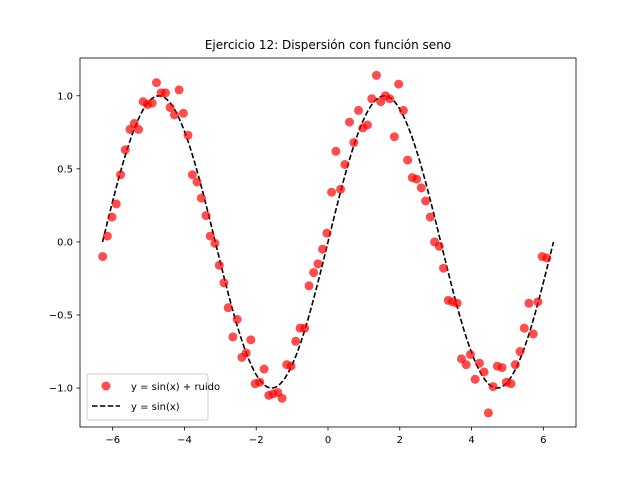  Describe the element at coordinates (147, 397) in the screenshot. I see `legend-box` at that location.